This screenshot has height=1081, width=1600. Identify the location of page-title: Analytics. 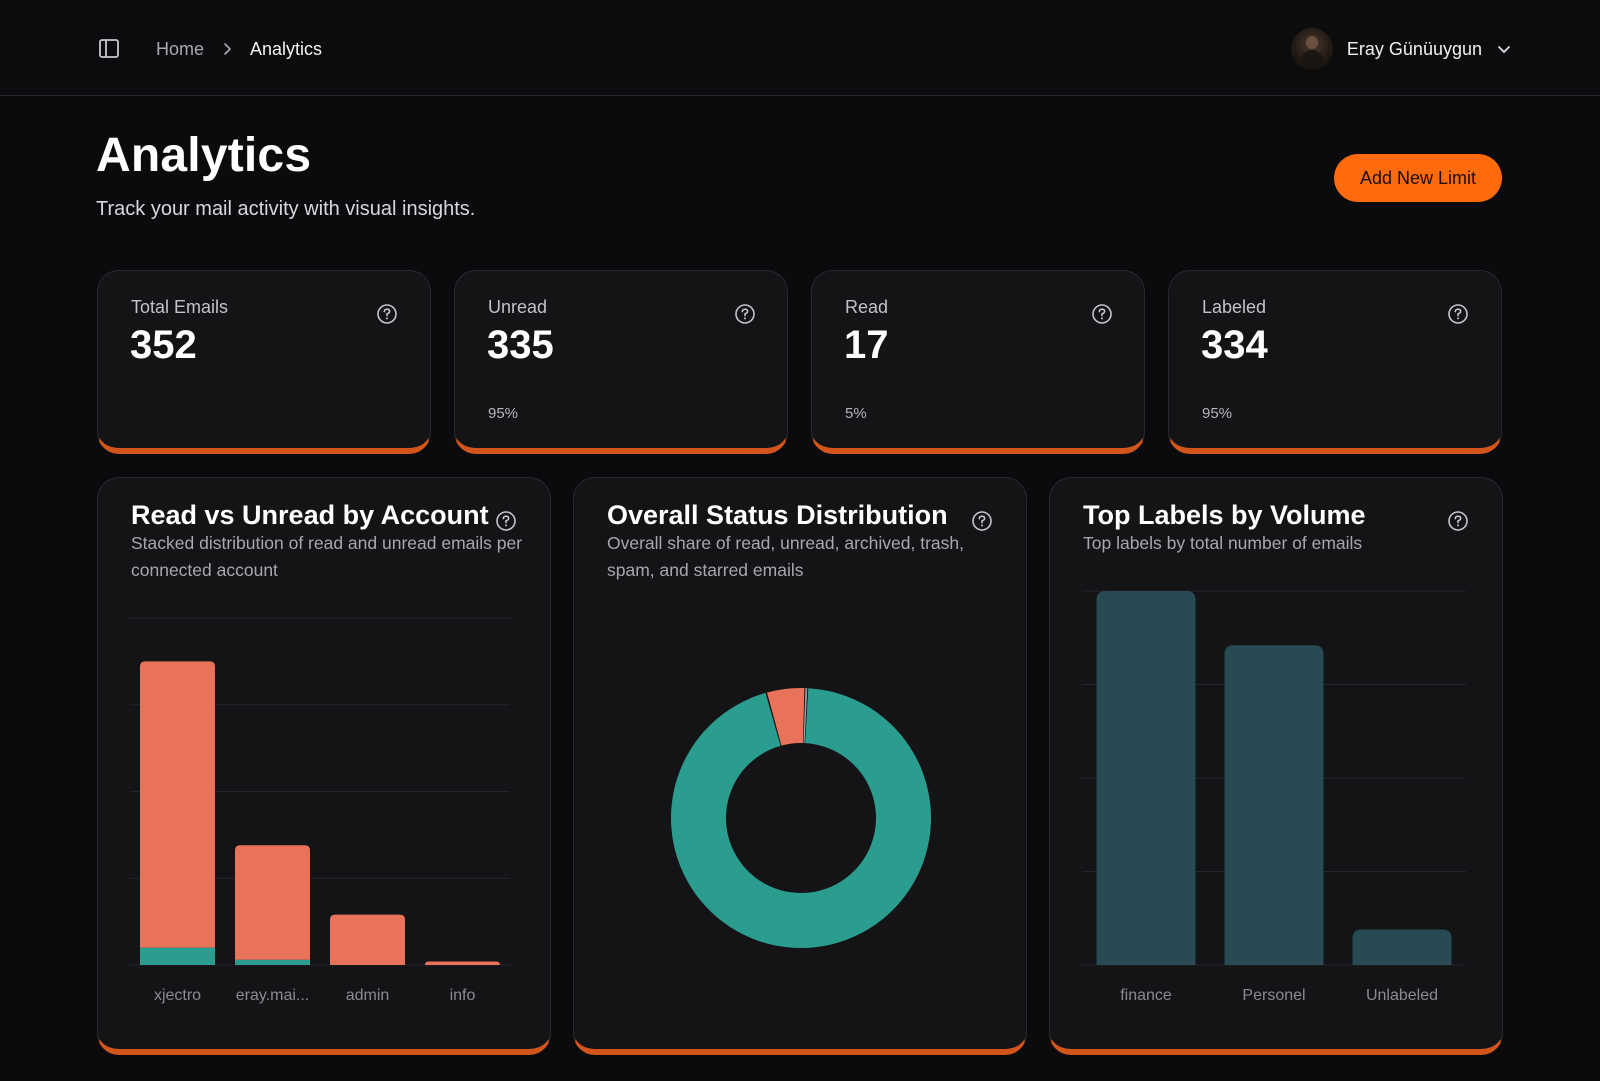
(204, 155).